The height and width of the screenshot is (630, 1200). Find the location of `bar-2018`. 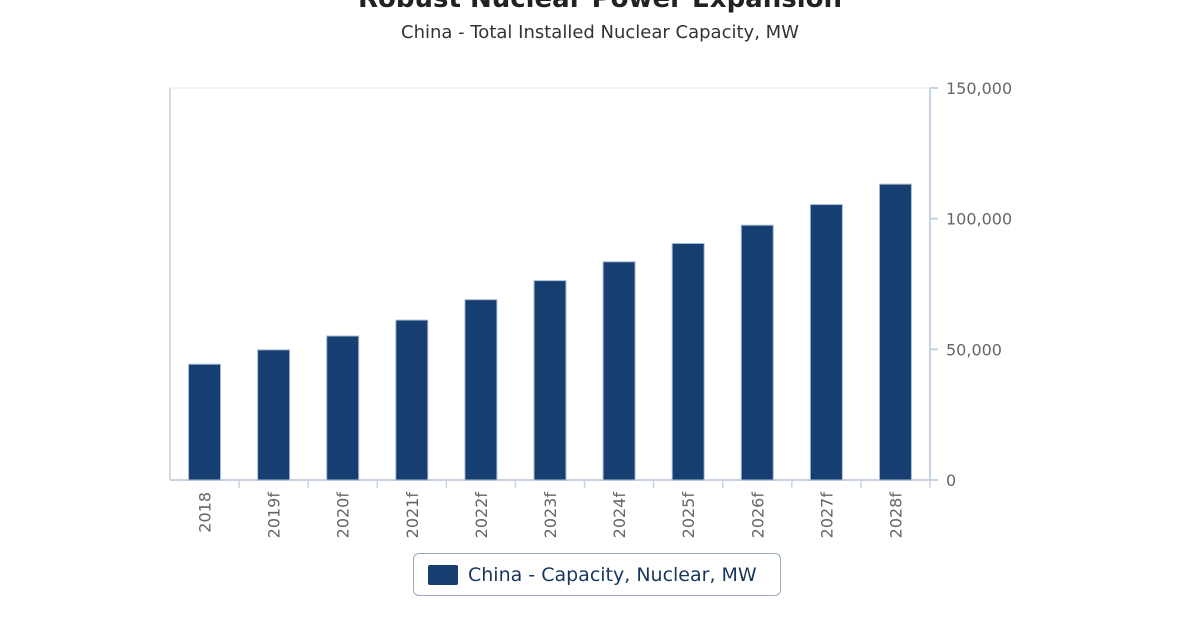

bar-2018 is located at coordinates (205, 422).